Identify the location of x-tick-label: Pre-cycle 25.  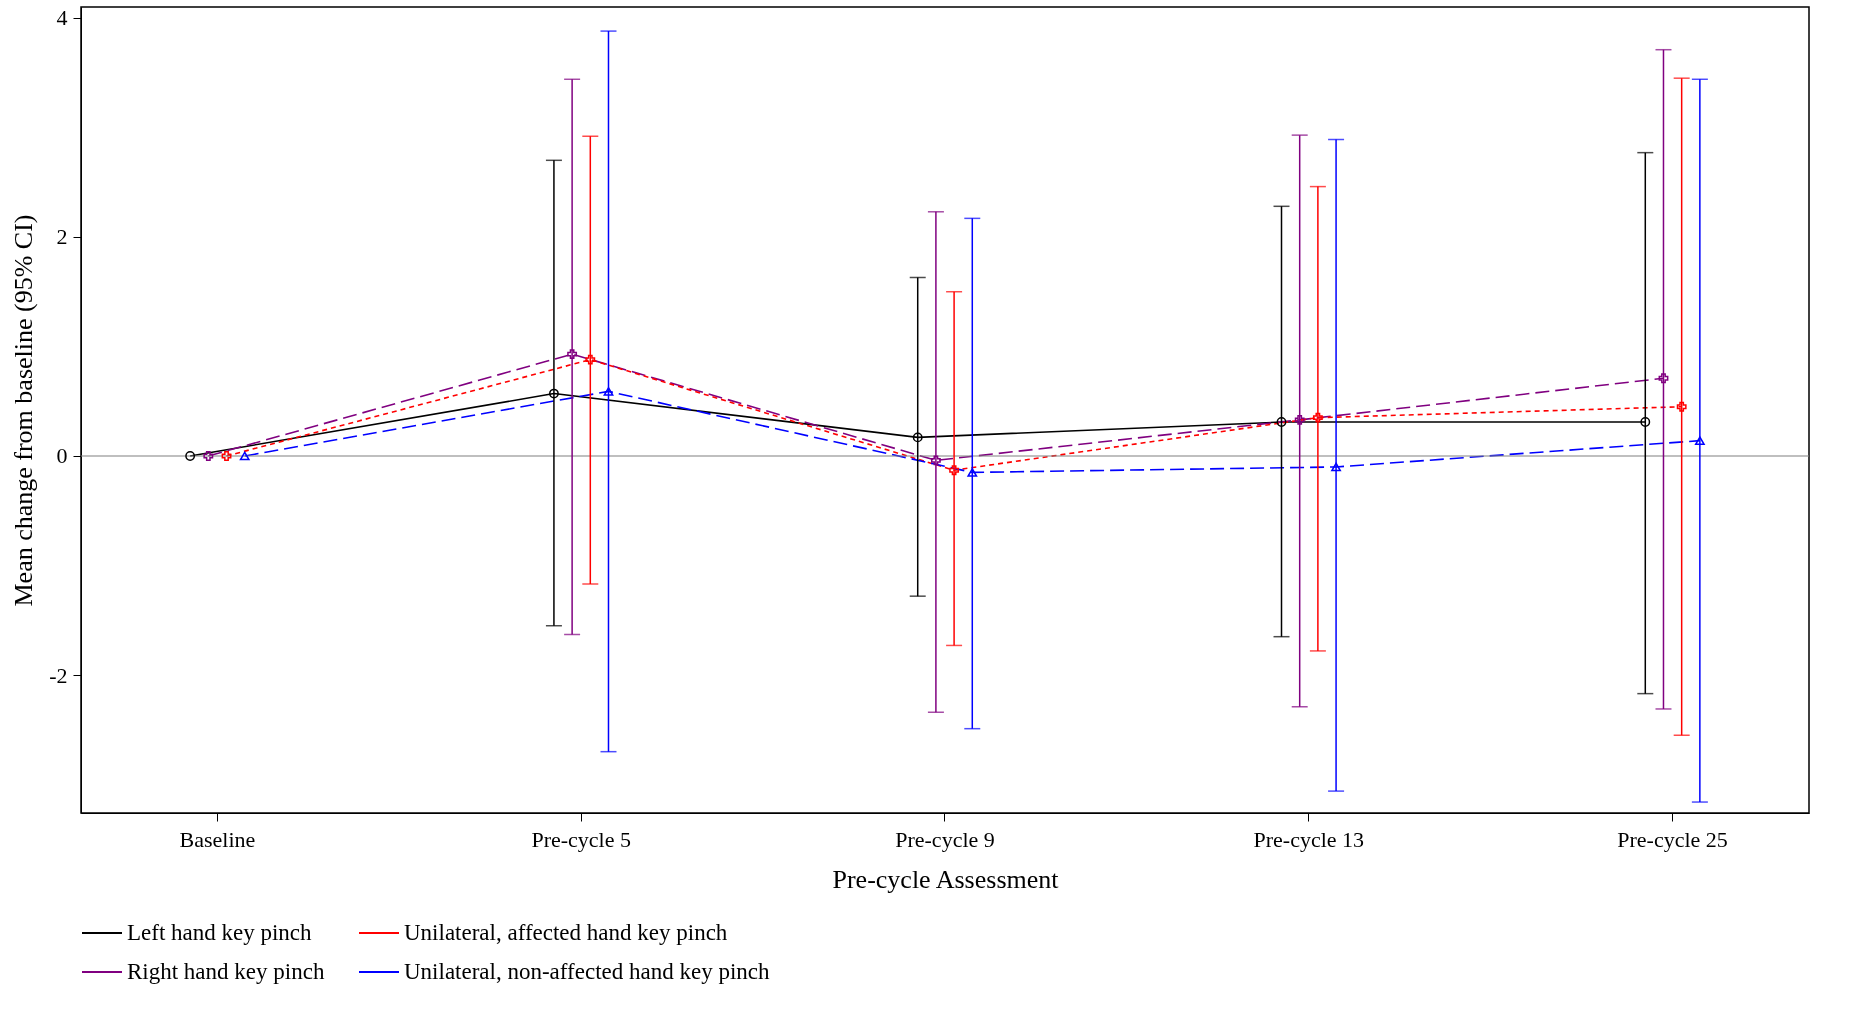
(1672, 839).